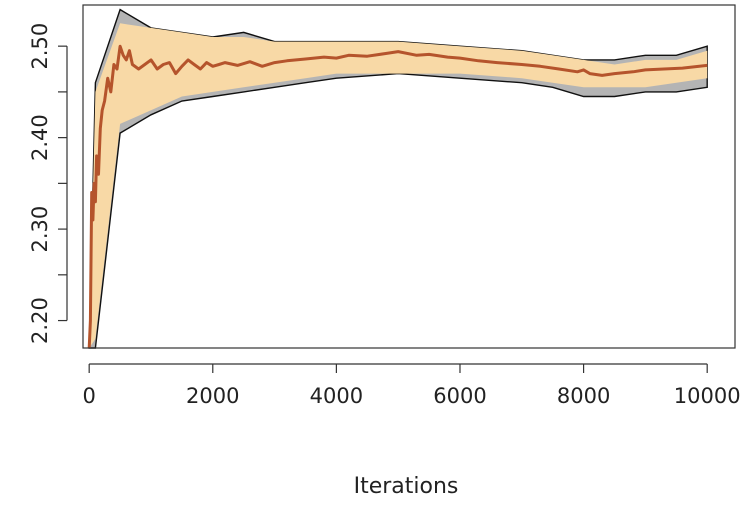 Image resolution: width=752 pixels, height=508 pixels. Describe the element at coordinates (88, 396) in the screenshot. I see `x-tick-label: 0` at that location.